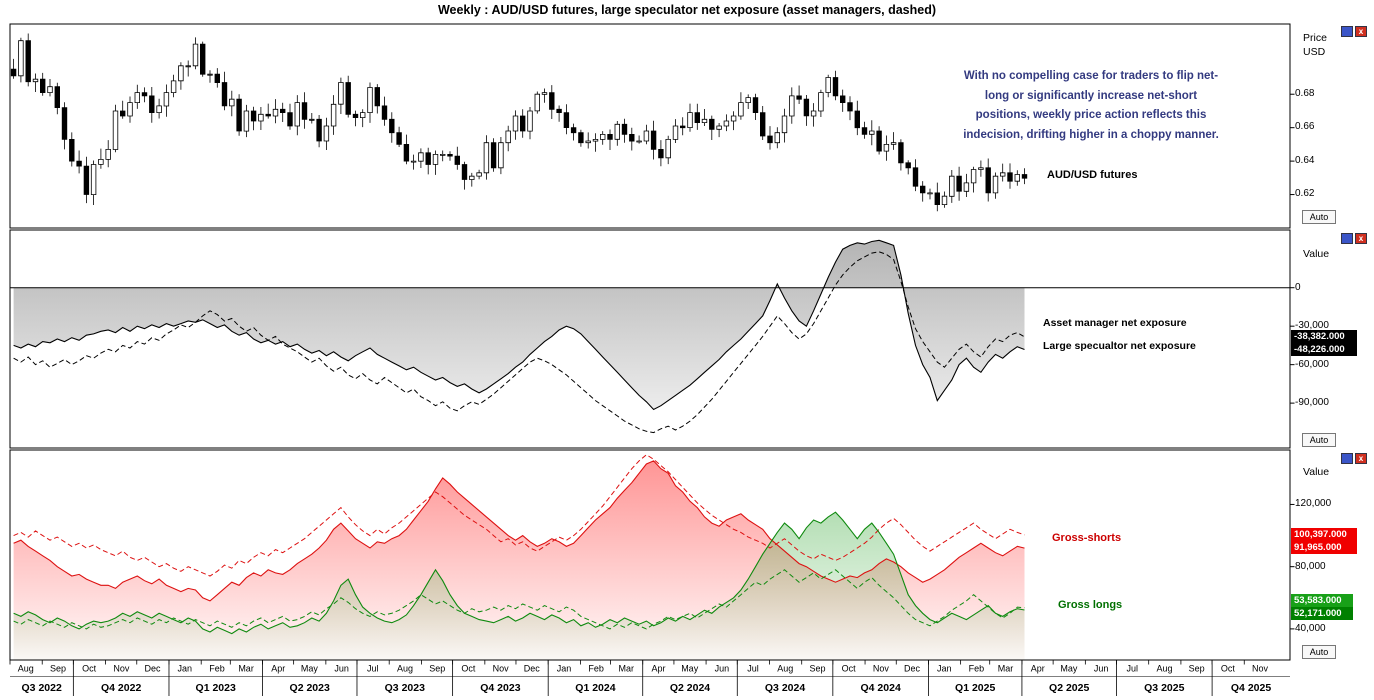 This screenshot has width=1374, height=700. I want to click on gross-shorts-spec-line, so click(519, 531).